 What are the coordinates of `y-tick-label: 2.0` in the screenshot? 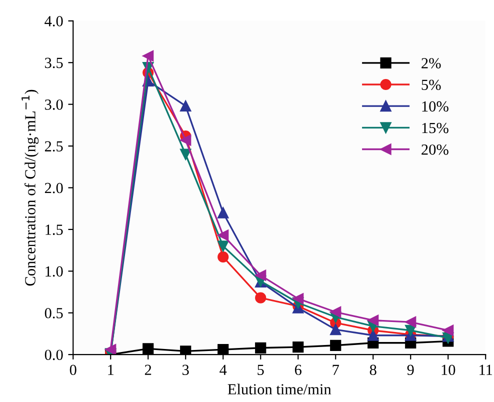 It's located at (53, 188).